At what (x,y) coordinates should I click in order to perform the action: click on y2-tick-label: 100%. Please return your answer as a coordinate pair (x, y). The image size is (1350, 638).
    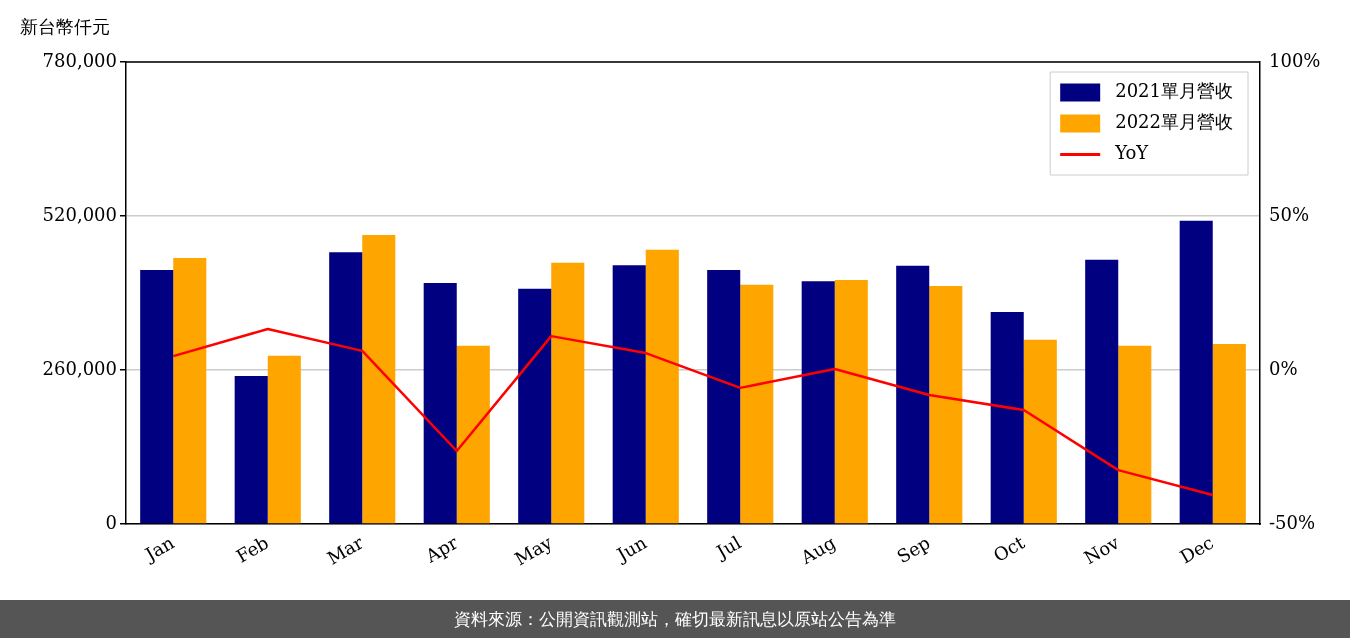
    Looking at the image, I should click on (1295, 60).